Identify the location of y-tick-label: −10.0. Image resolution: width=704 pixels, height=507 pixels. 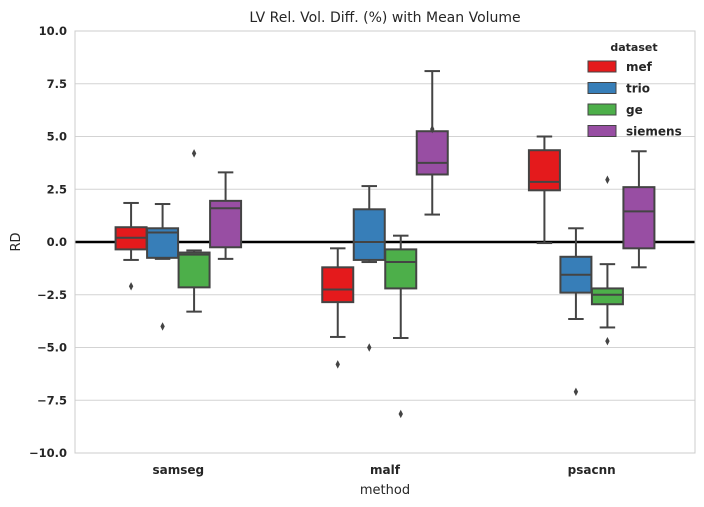
(48, 453).